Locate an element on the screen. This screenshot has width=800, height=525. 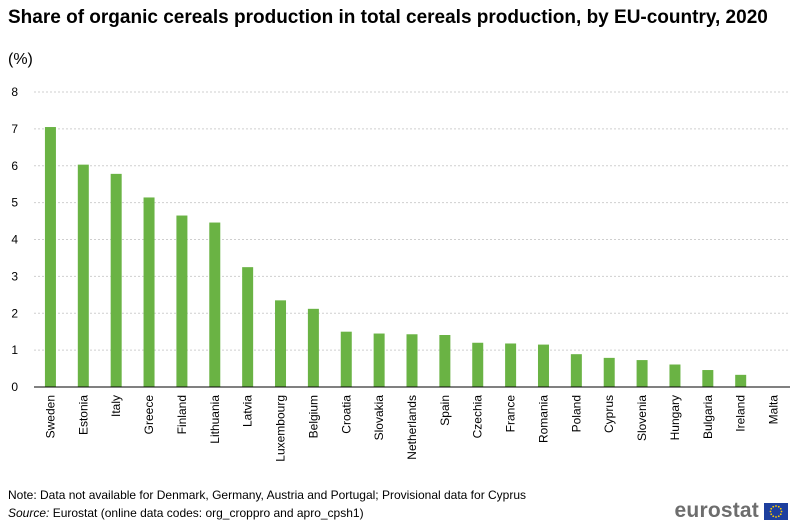
x-tick-label: Malta is located at coordinates (774, 410).